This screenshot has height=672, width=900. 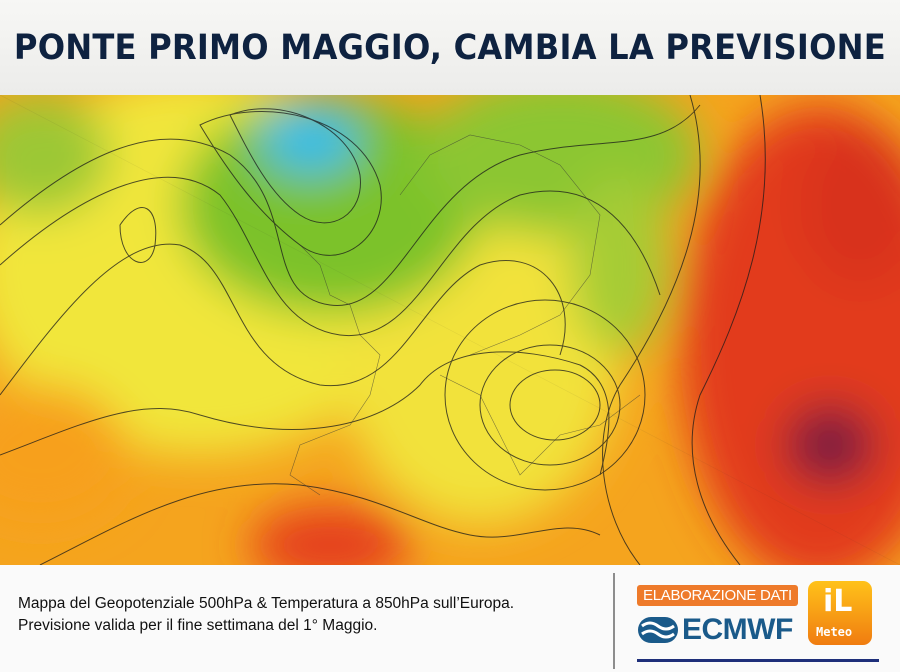 What do you see at coordinates (840, 613) in the screenshot?
I see `ilmeteo-logo: iL Meteo` at bounding box center [840, 613].